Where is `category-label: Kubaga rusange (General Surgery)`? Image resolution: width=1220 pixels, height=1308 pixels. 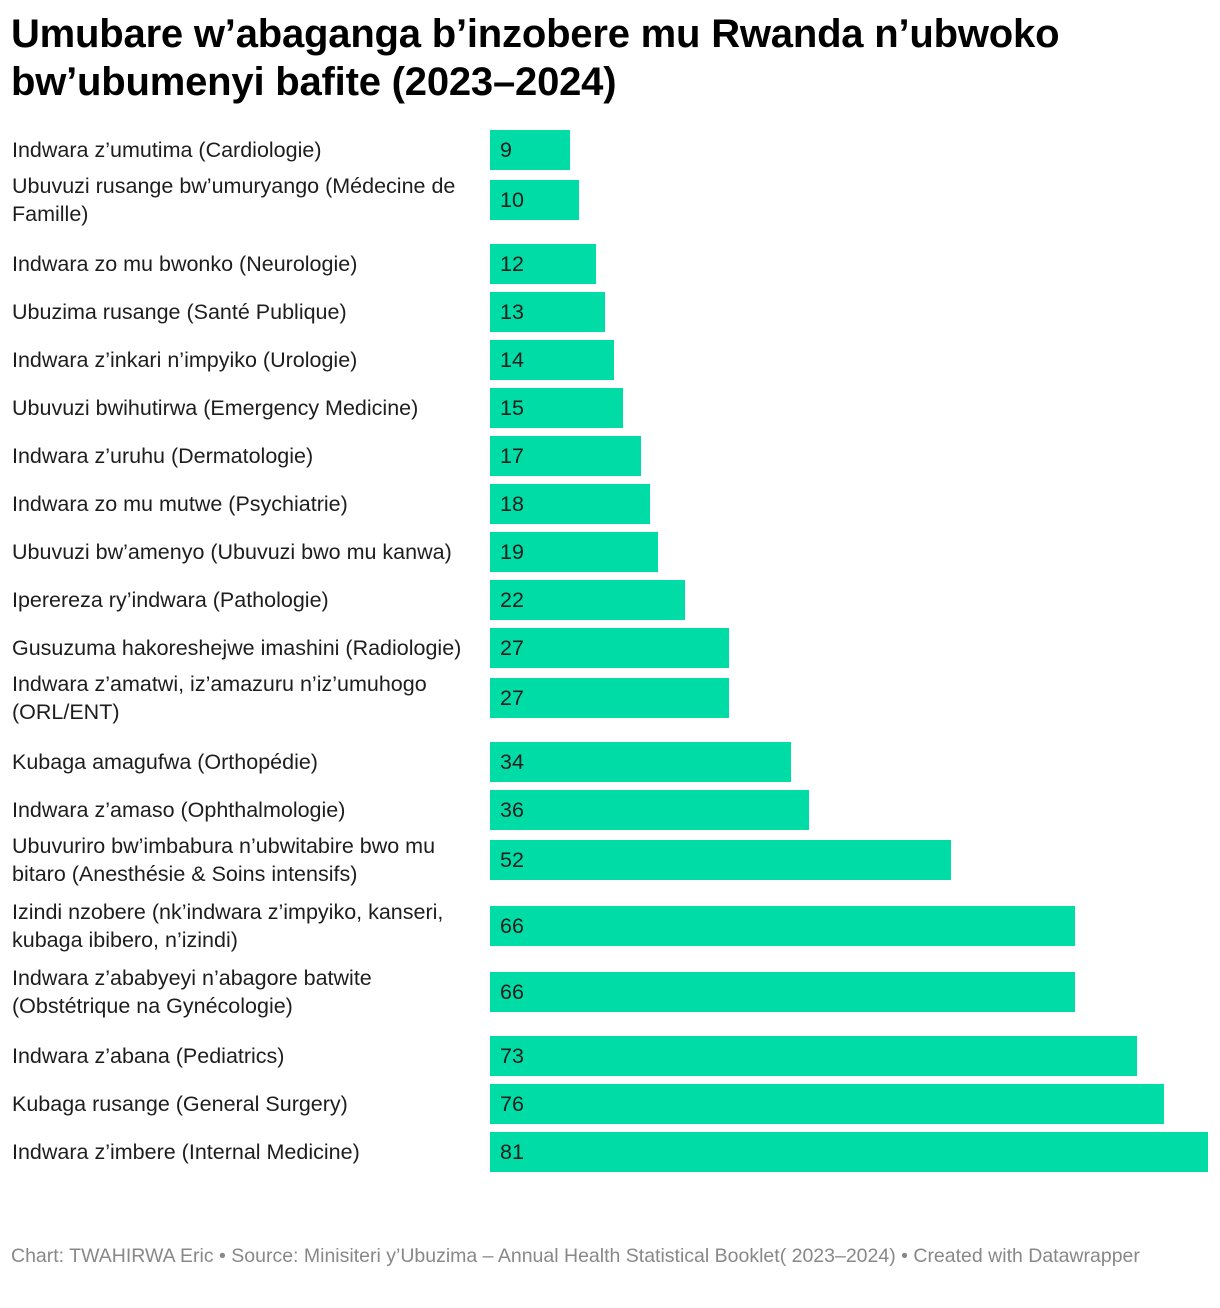 category-label: Kubaga rusange (General Surgery) is located at coordinates (180, 1104).